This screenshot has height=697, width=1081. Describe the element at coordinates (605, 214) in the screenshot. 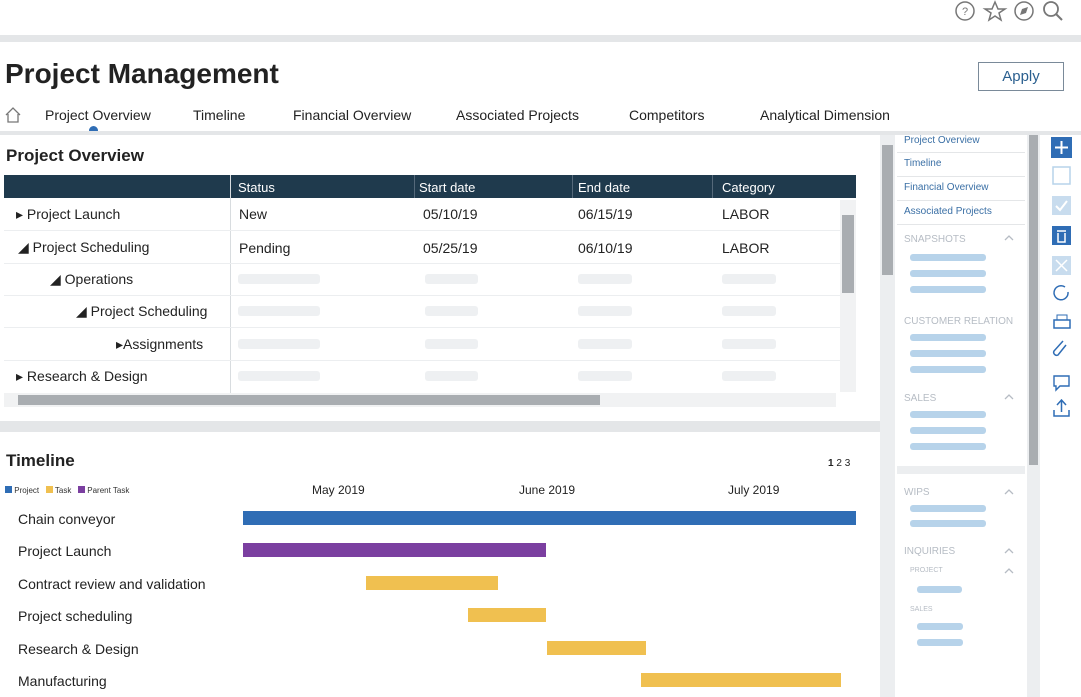

I see `cell: 06/15/19` at that location.